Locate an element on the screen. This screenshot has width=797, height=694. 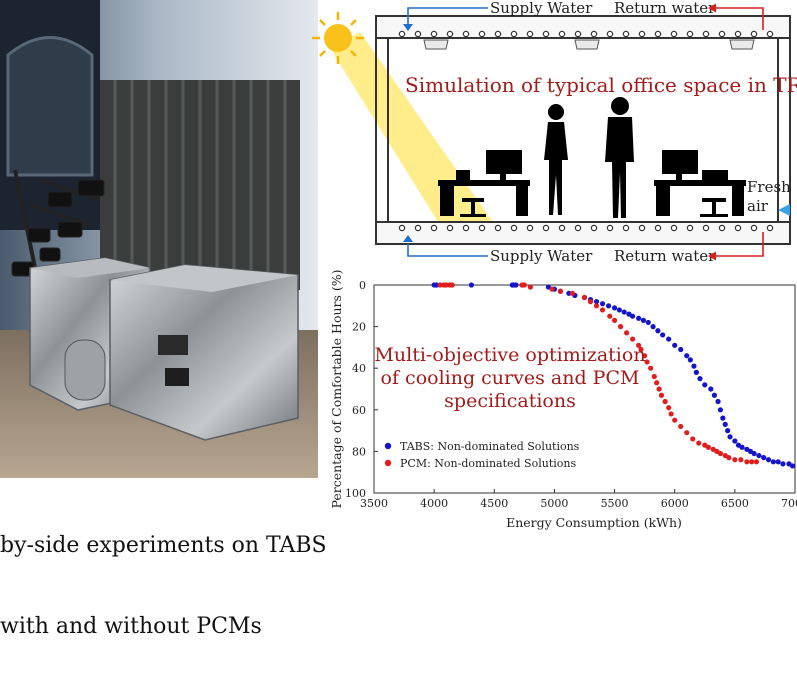
y-axis-title: Percentage of Comfortable Hours (%) is located at coordinates (336, 388).